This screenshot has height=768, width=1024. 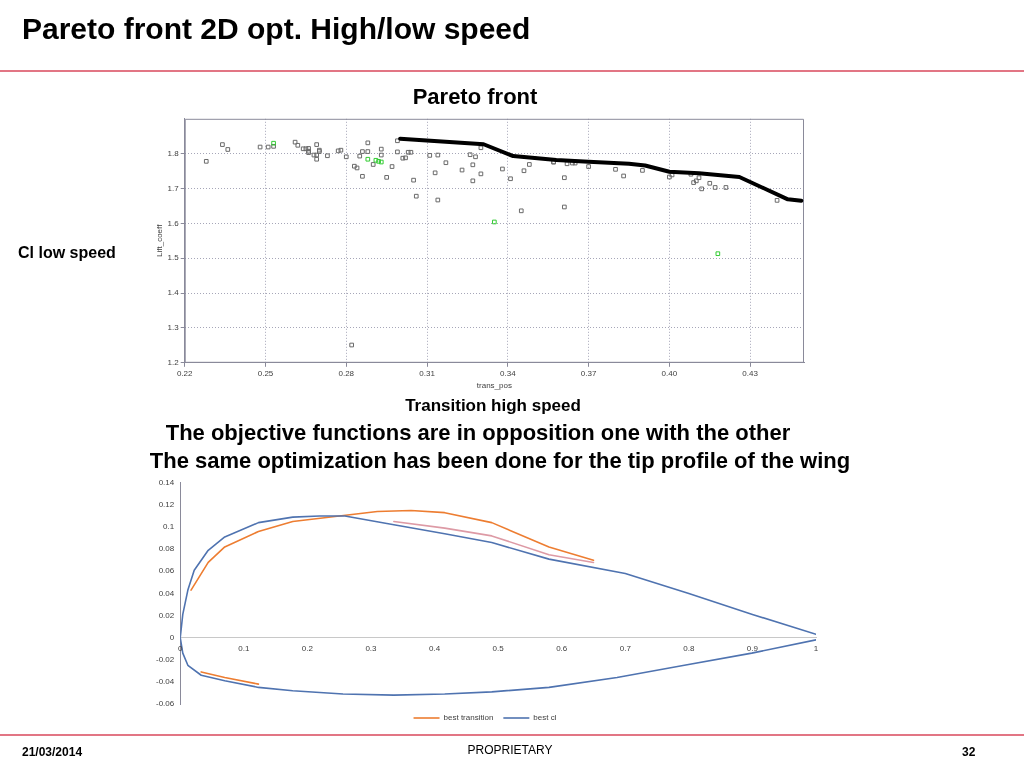 I want to click on y-tick-label: 0.12, so click(x=166, y=505).